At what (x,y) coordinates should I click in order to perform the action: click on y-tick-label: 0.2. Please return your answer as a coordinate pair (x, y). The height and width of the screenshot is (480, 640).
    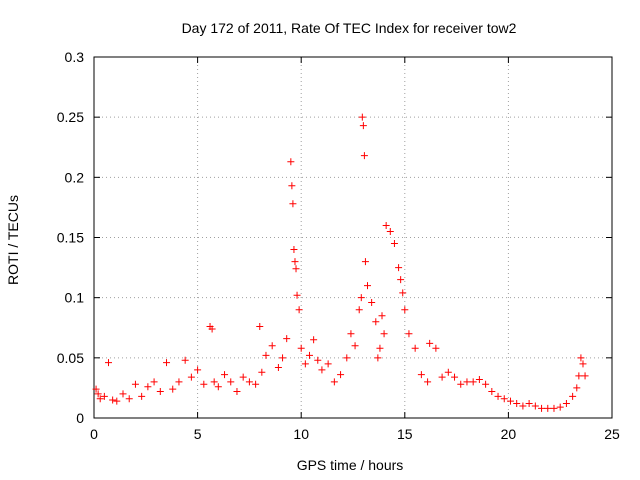
    Looking at the image, I should click on (75, 177).